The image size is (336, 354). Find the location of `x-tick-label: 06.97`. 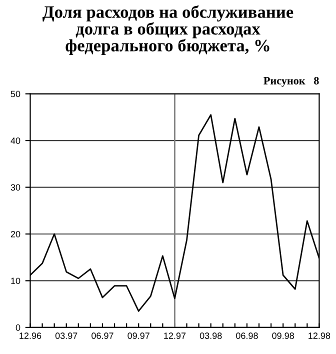

x-tick-label: 06.97 is located at coordinates (103, 335).